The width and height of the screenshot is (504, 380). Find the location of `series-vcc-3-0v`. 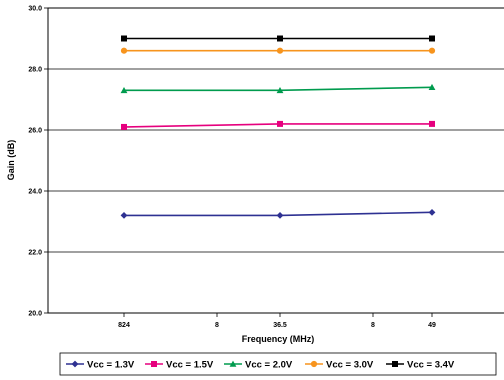

series-vcc-3-0v is located at coordinates (278, 50).